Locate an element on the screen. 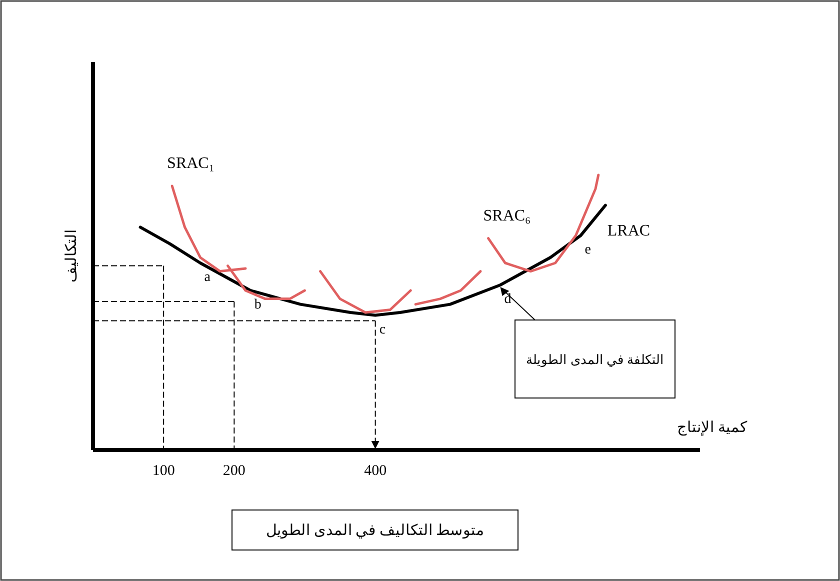 The image size is (840, 581). x-axis-title: كمية الإنتاج is located at coordinates (712, 428).